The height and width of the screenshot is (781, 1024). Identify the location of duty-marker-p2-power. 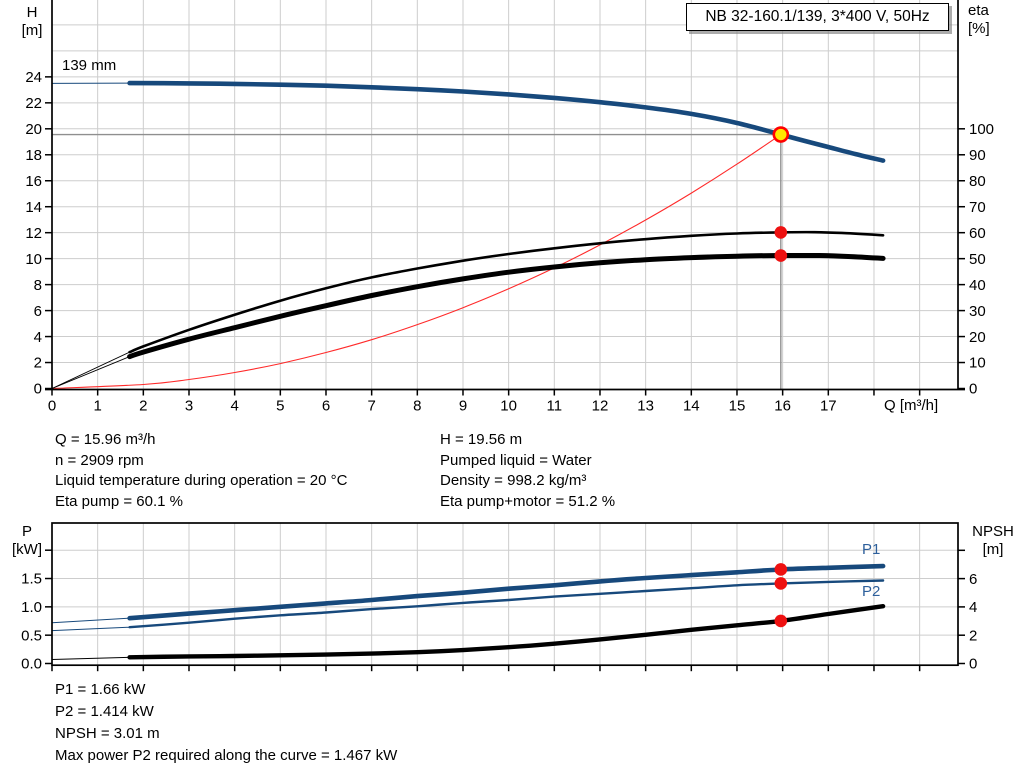
(781, 583).